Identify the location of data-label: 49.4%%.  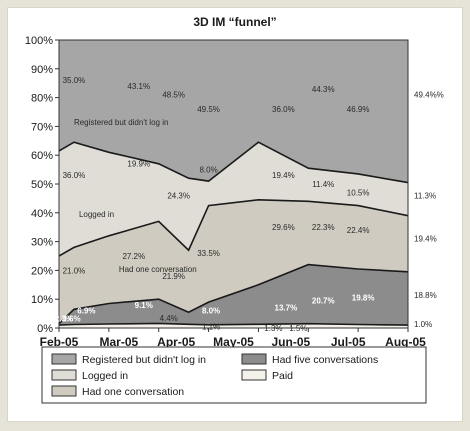
(429, 95).